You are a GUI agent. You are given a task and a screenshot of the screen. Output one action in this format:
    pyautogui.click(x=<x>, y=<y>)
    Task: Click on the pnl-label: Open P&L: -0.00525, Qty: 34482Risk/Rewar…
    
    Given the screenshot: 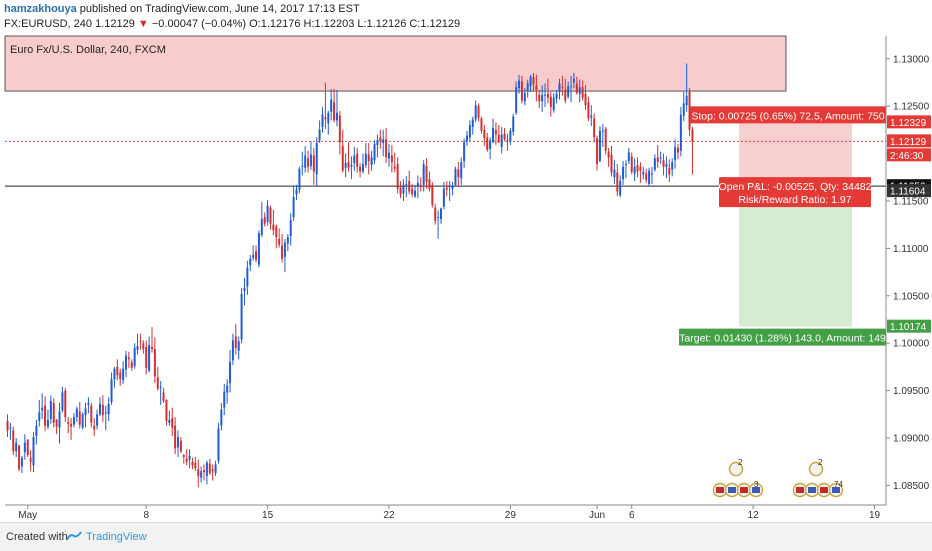 What is the action you would take?
    pyautogui.click(x=795, y=192)
    